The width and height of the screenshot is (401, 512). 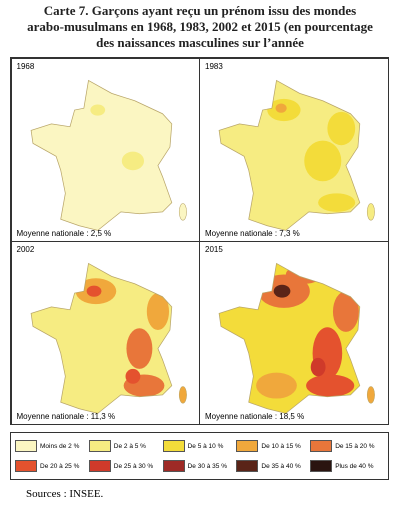 What do you see at coordinates (207, 466) in the screenshot?
I see `legend-label: De 30 à 35 %` at bounding box center [207, 466].